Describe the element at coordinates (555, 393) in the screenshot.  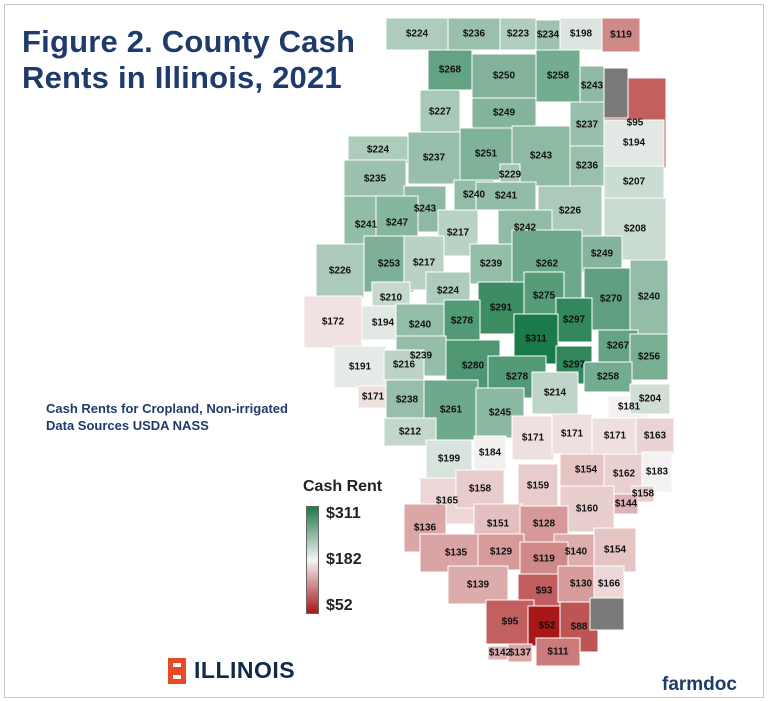
I see `county-rent-label: $214` at that location.